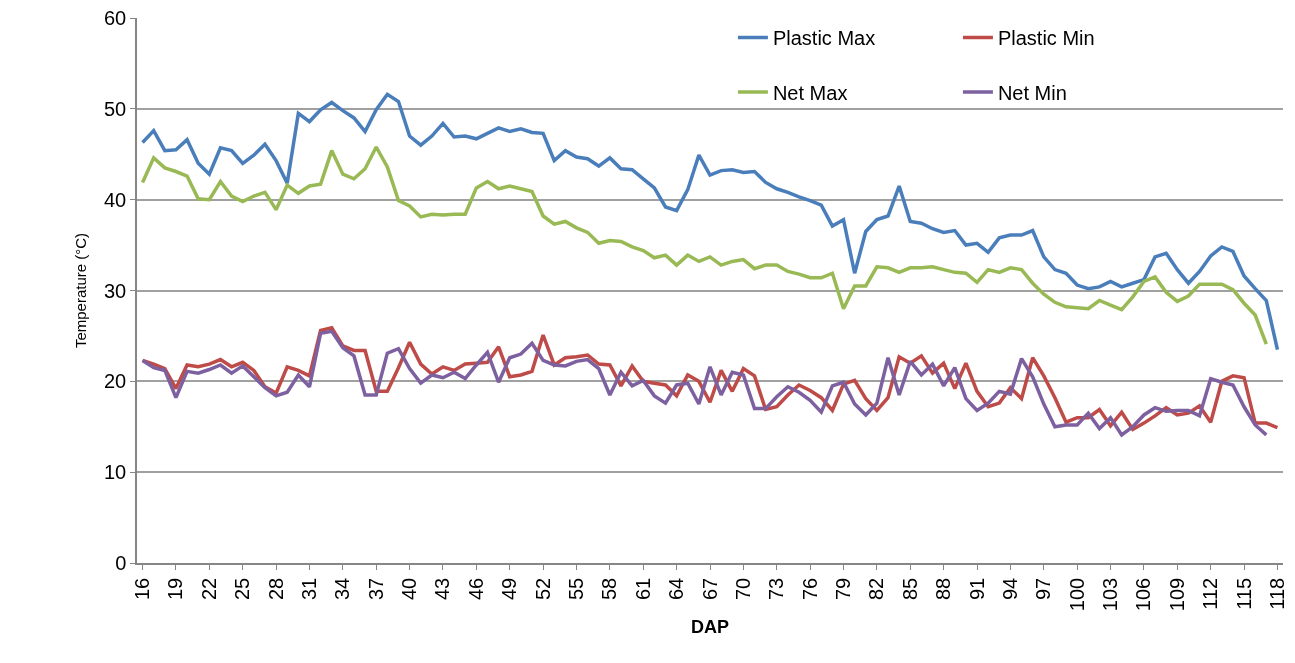 This screenshot has width=1295, height=663. Describe the element at coordinates (943, 588) in the screenshot. I see `x-tick-label: 88` at that location.